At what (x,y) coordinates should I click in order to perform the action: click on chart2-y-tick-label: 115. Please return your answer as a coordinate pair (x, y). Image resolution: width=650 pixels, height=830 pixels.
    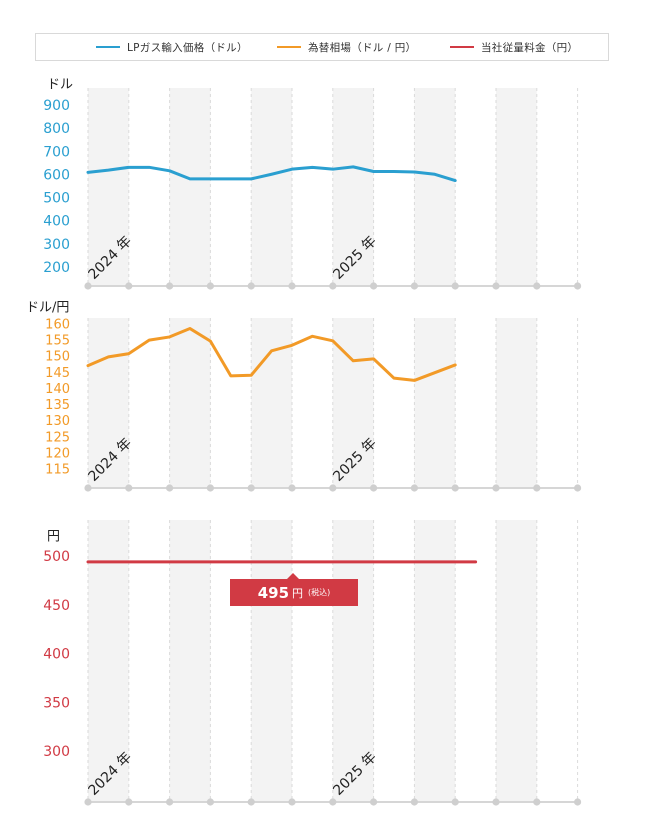
    Looking at the image, I should click on (57, 470).